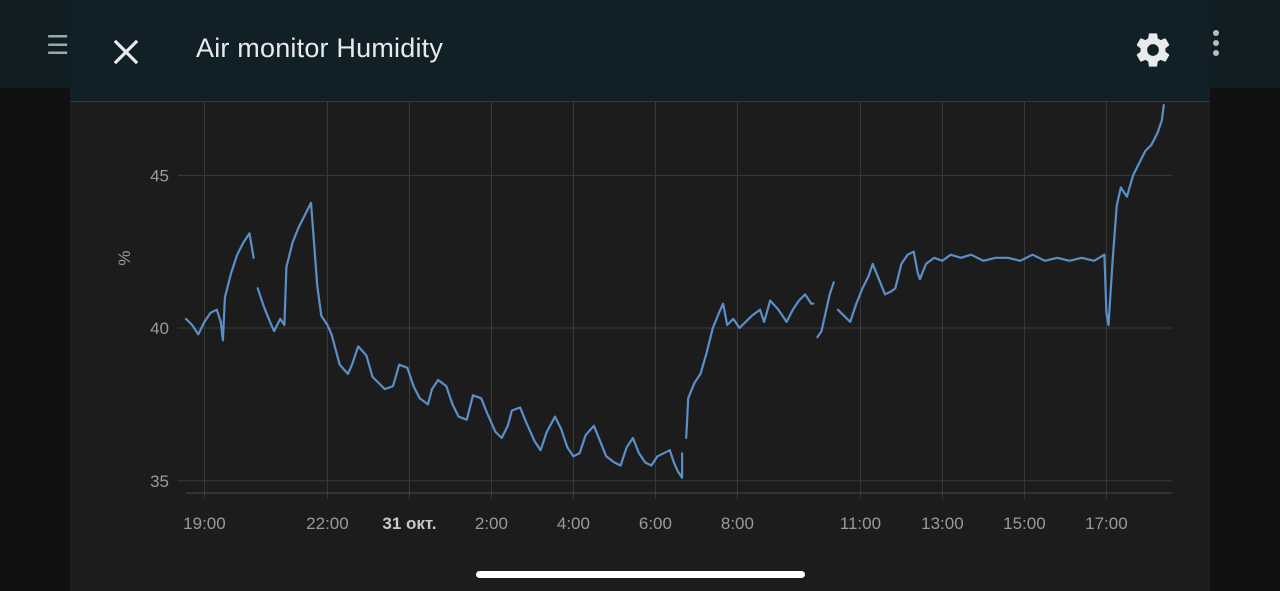  What do you see at coordinates (159, 481) in the screenshot?
I see `y-tick-label: 35` at bounding box center [159, 481].